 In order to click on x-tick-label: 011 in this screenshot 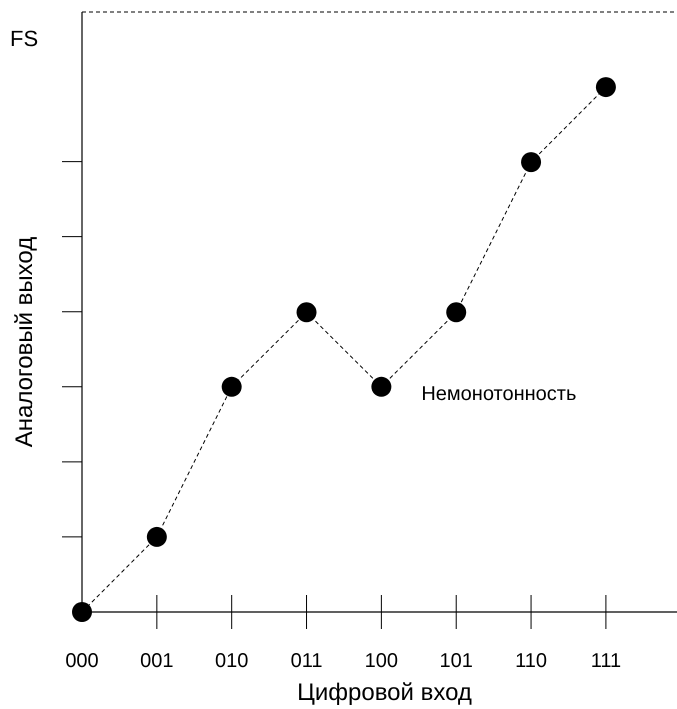, I will do `click(306, 661)`.